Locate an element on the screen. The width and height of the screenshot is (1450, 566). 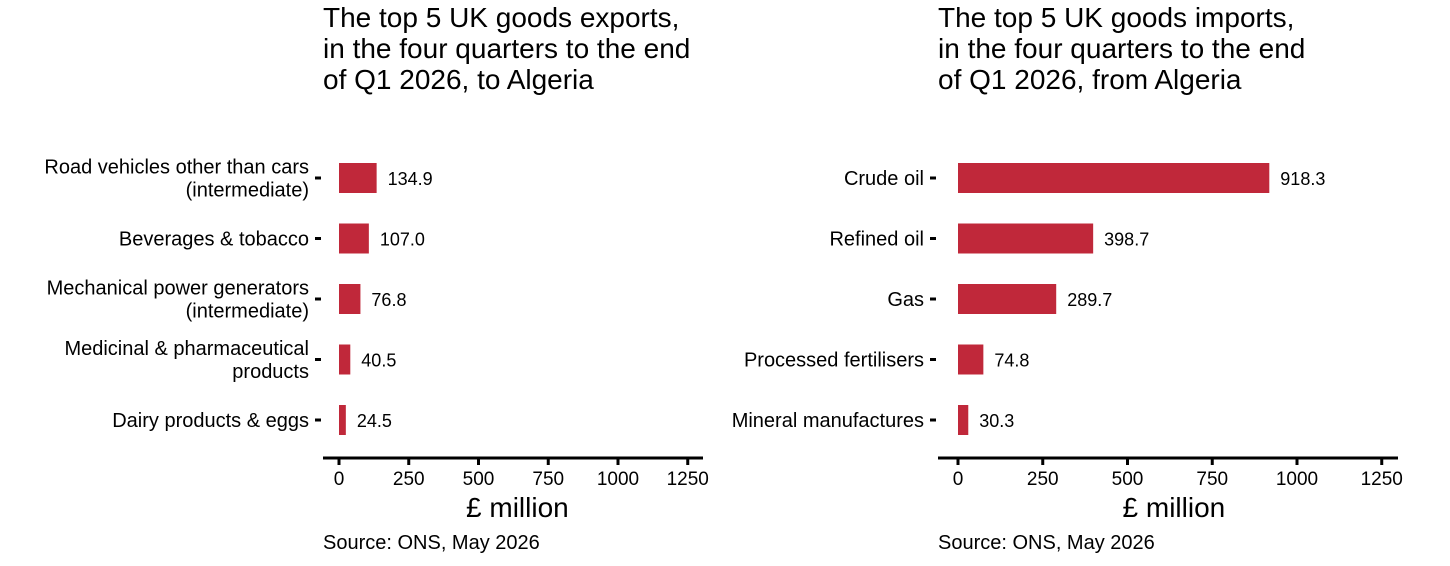
imports-x-tick-label: 1250 is located at coordinates (1382, 479).